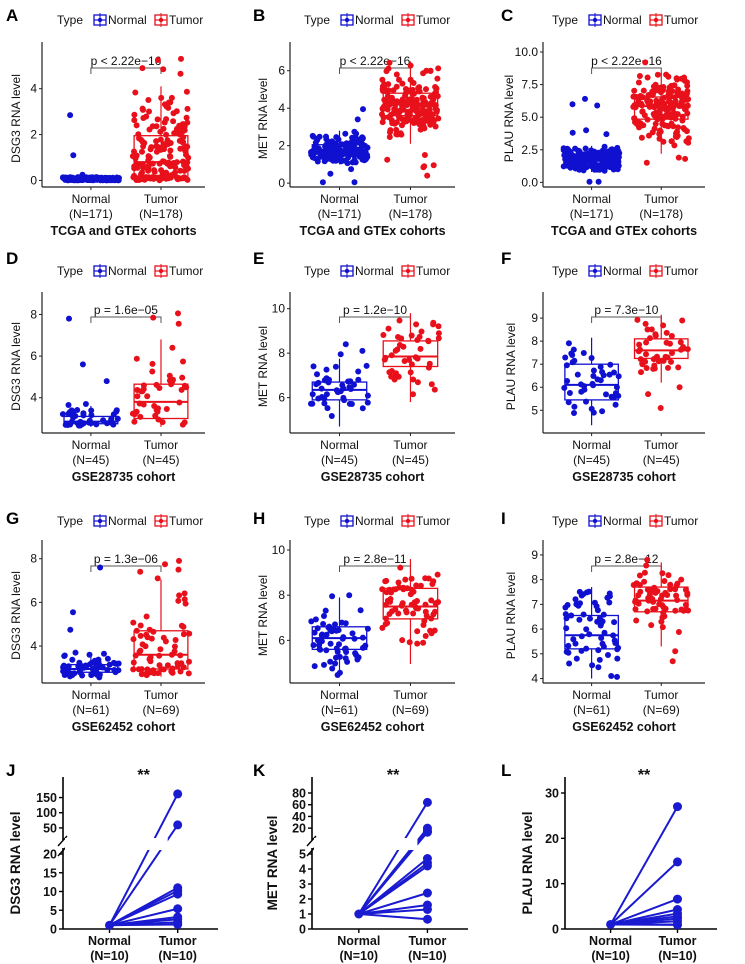  I want to click on y-tick-label: 50, so click(50, 828).